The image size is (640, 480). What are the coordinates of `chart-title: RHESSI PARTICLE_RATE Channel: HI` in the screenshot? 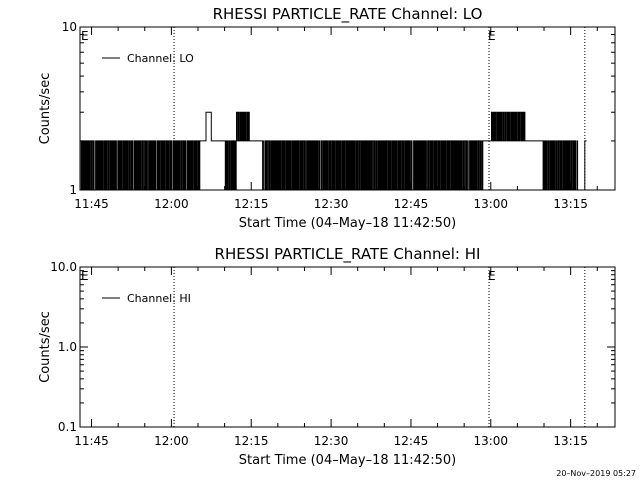 It's located at (348, 254).